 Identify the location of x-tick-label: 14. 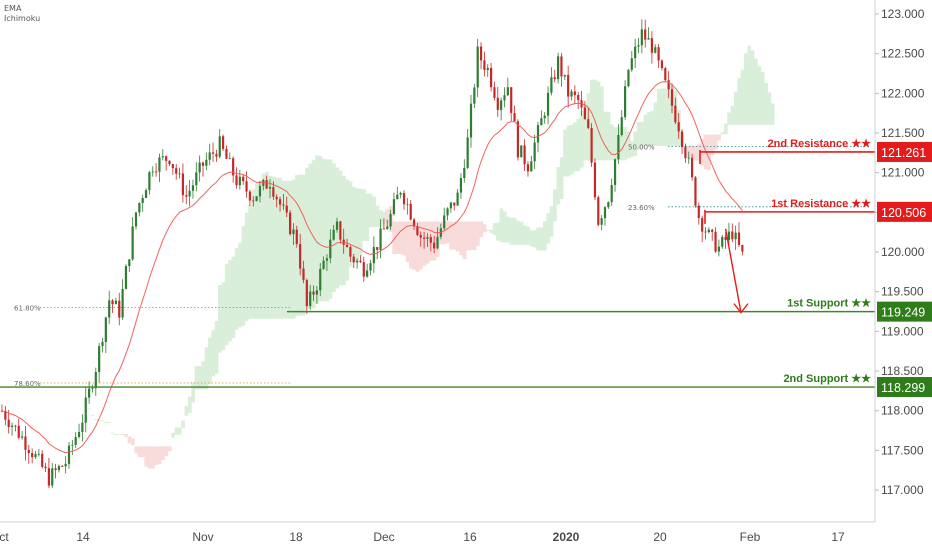
(83, 537).